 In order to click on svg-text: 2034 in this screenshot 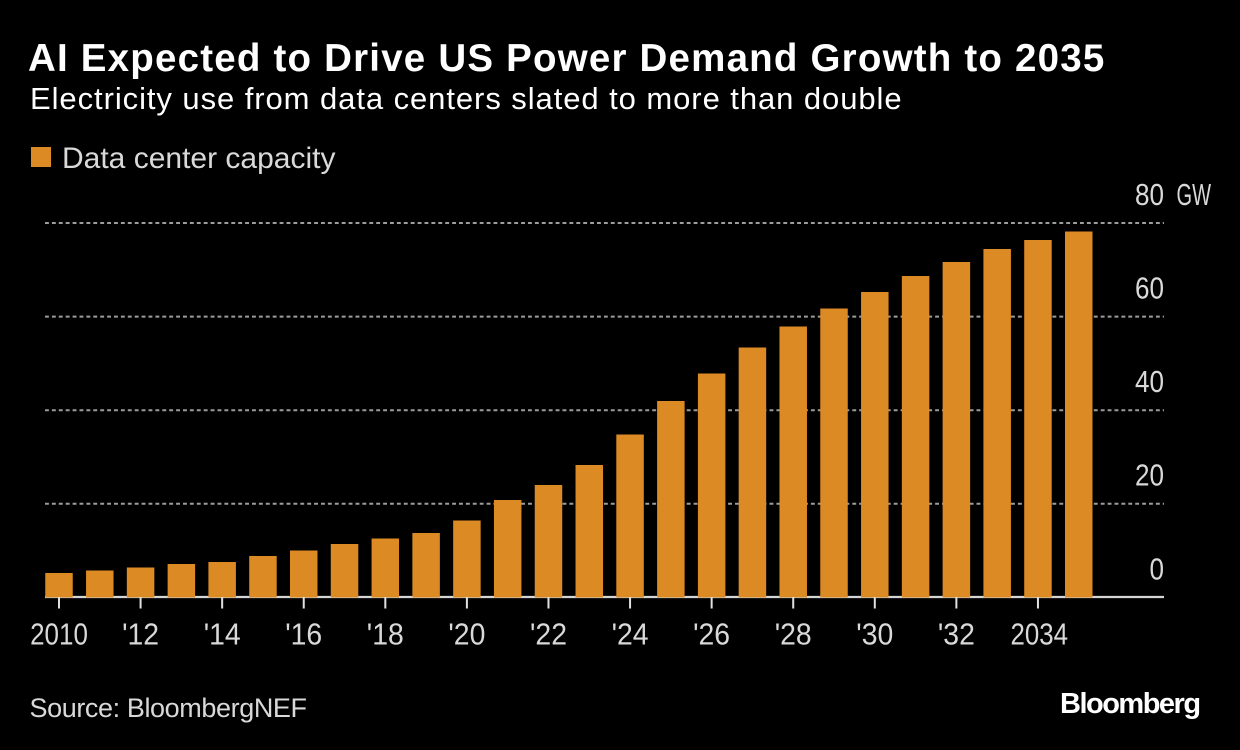, I will do `click(1040, 634)`.